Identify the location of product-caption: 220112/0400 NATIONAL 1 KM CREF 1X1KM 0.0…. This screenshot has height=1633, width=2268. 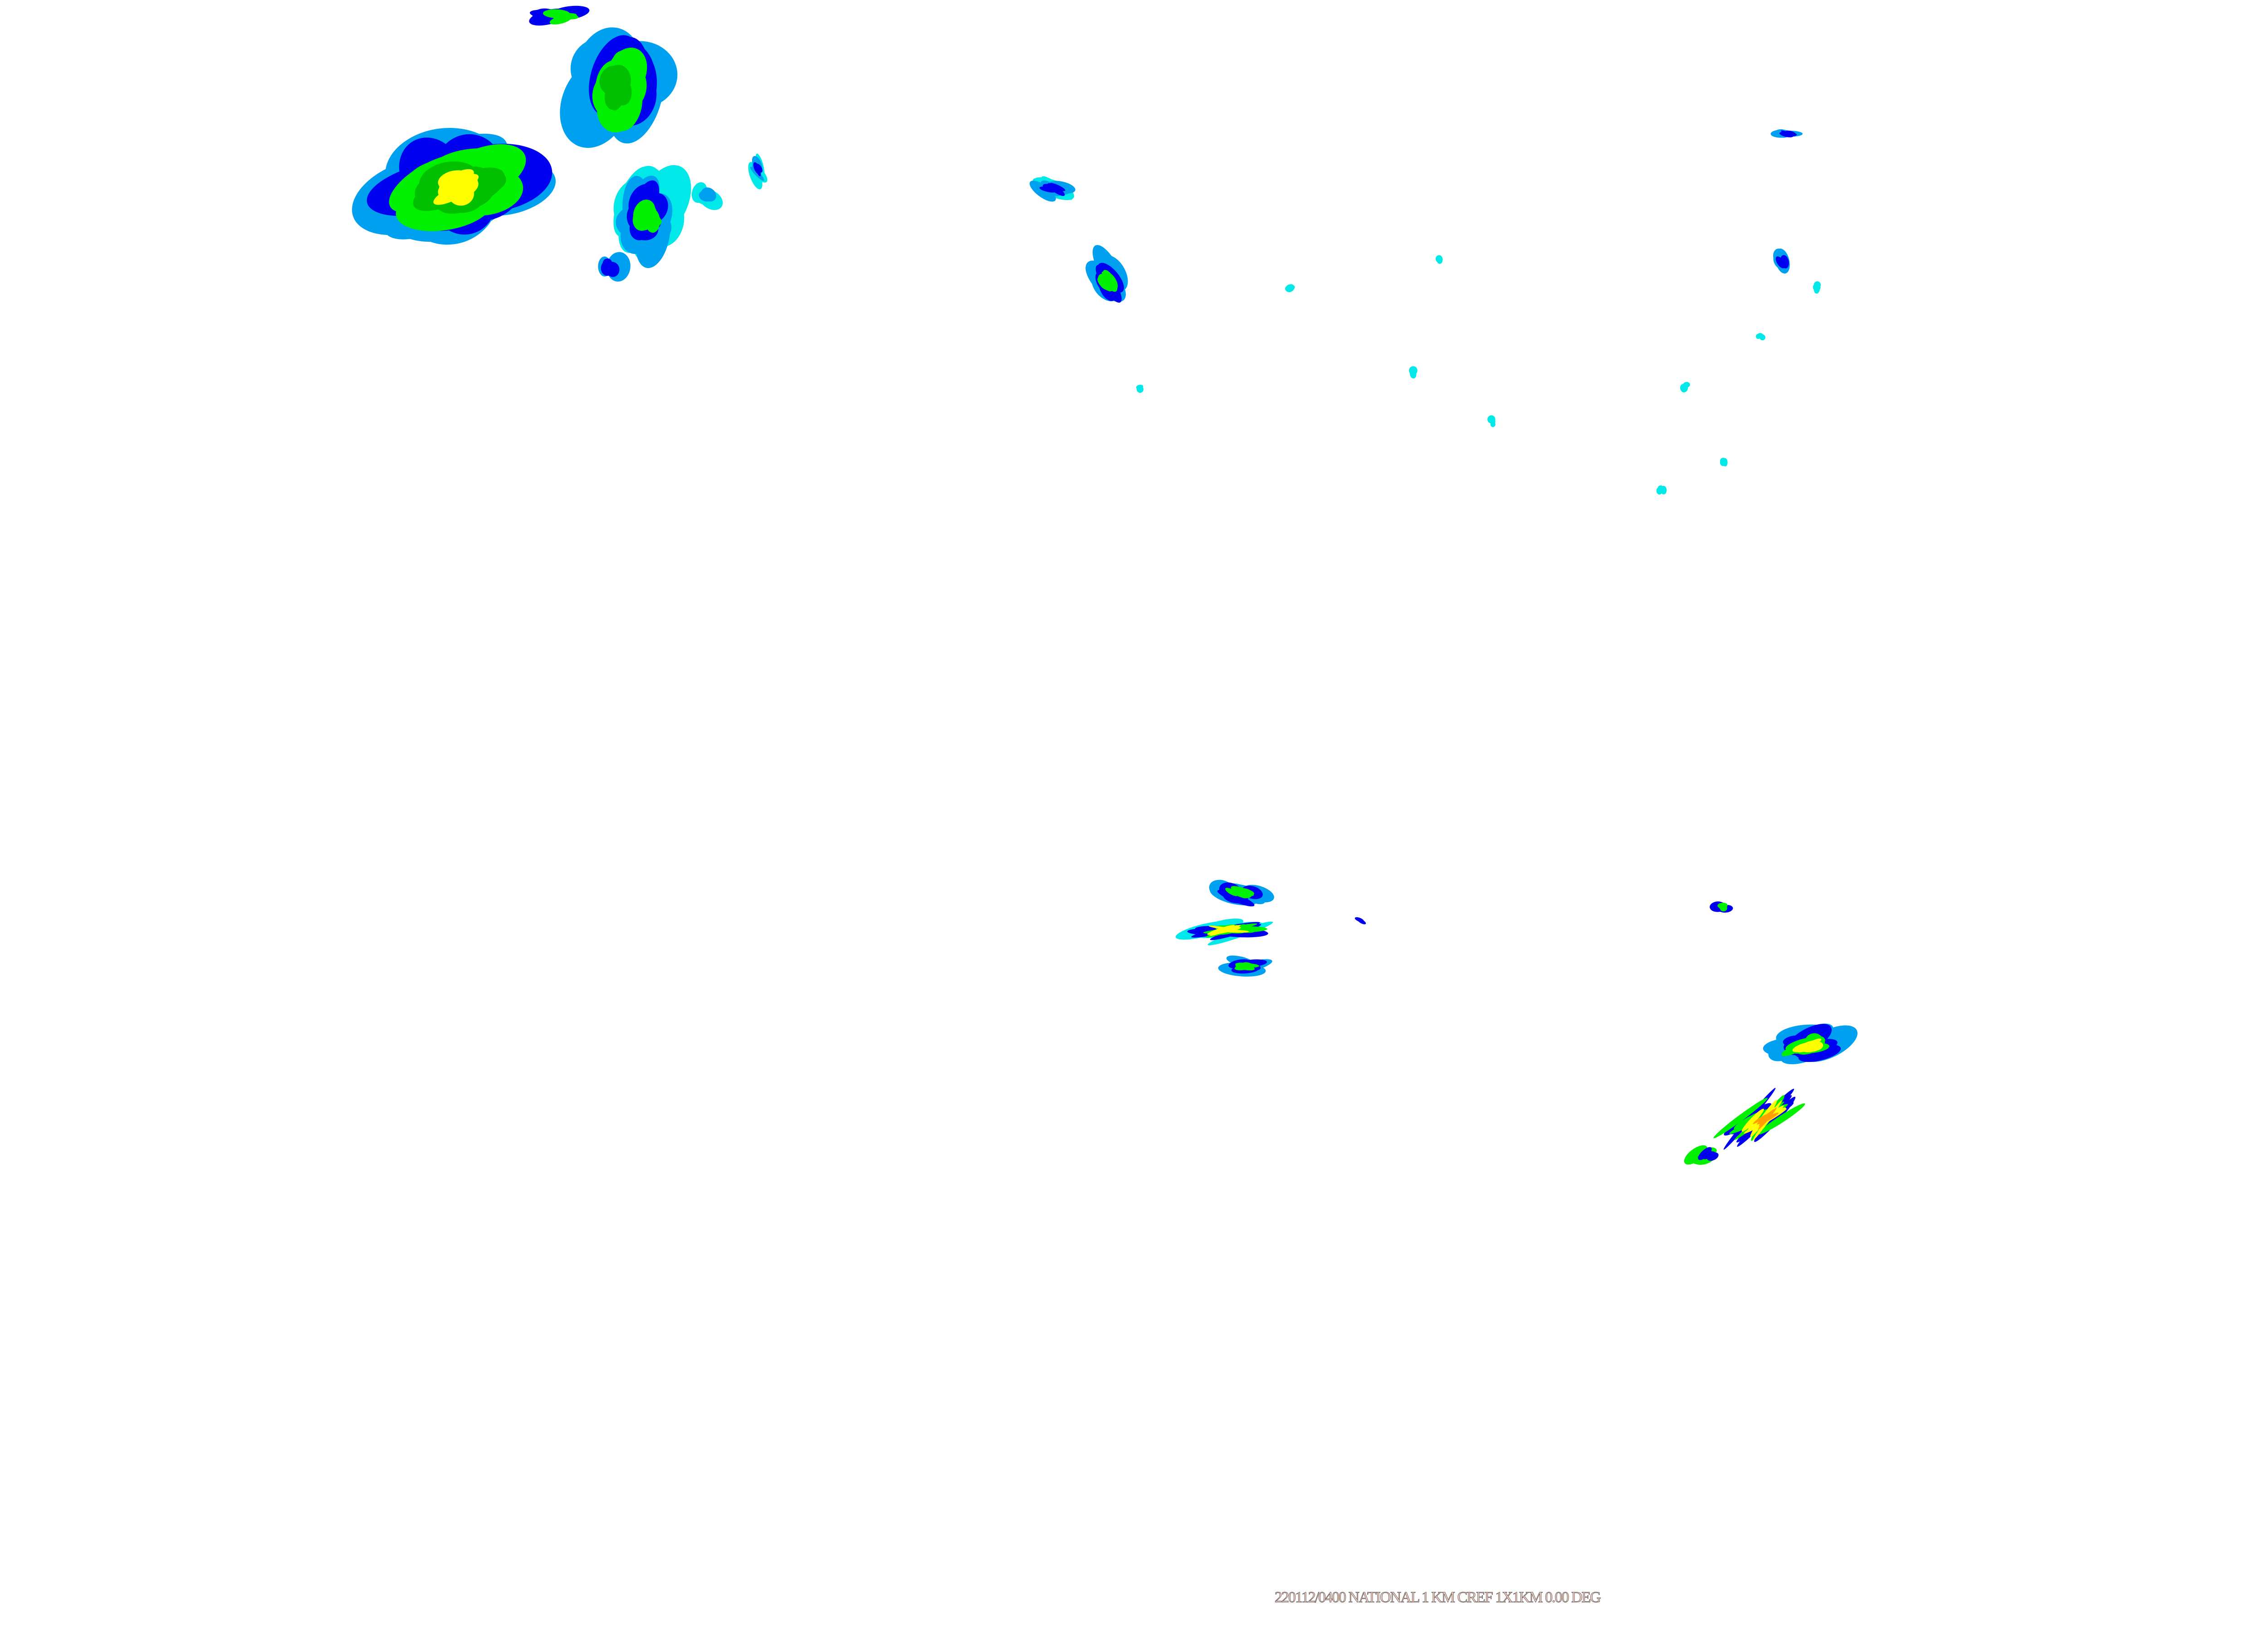
(1439, 1597).